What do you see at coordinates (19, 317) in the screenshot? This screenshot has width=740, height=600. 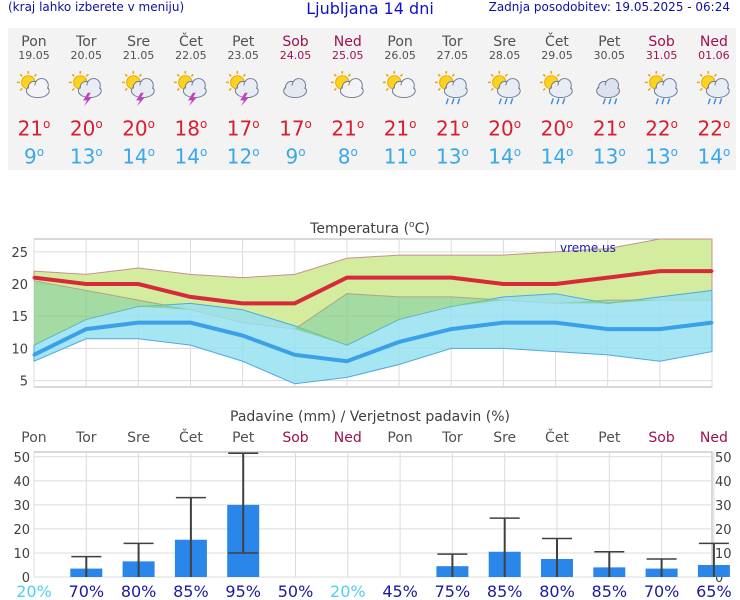 I see `y-tick-label: 15` at bounding box center [19, 317].